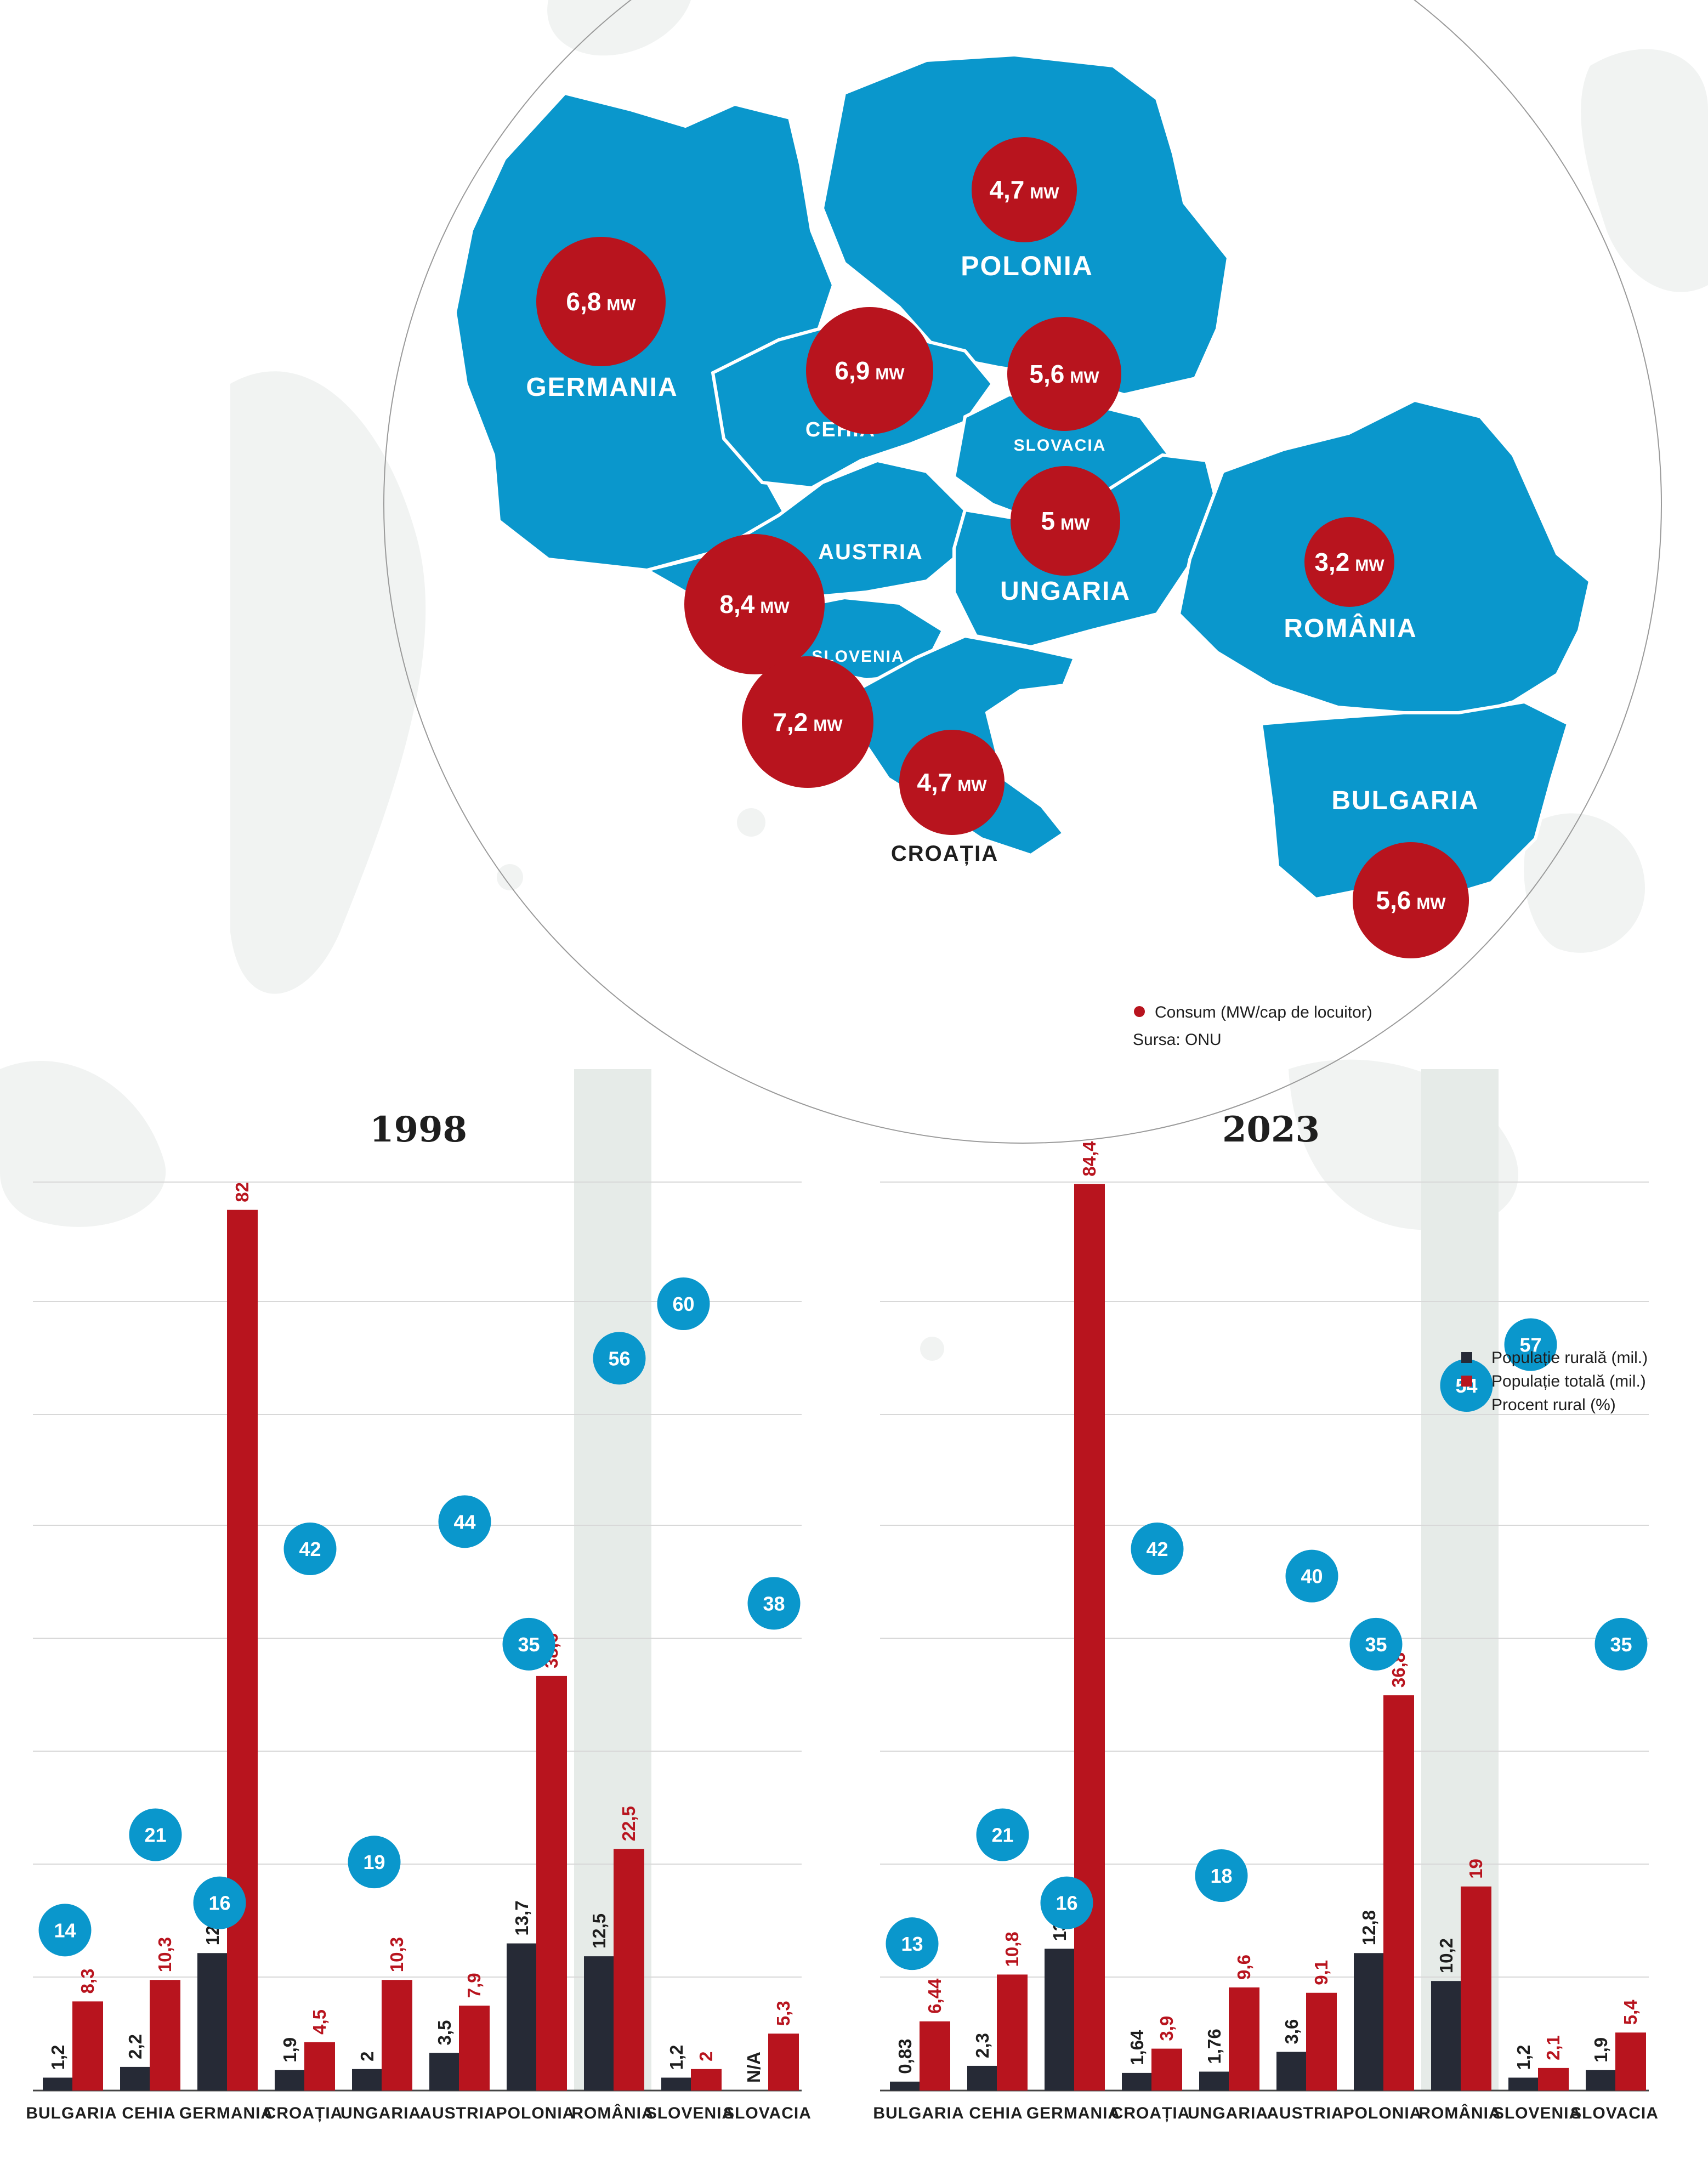  Describe the element at coordinates (1446, 1955) in the screenshot. I see `bar-label-rural: 10,2` at that location.